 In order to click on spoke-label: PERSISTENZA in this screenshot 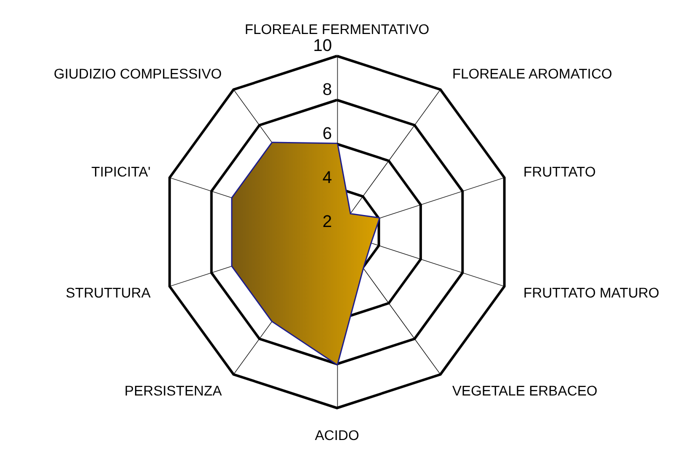, I will do `click(173, 390)`.